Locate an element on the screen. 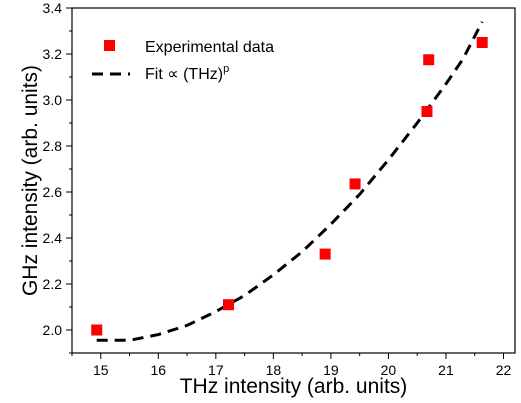  y-tick-label: 2.4 is located at coordinates (53, 238).